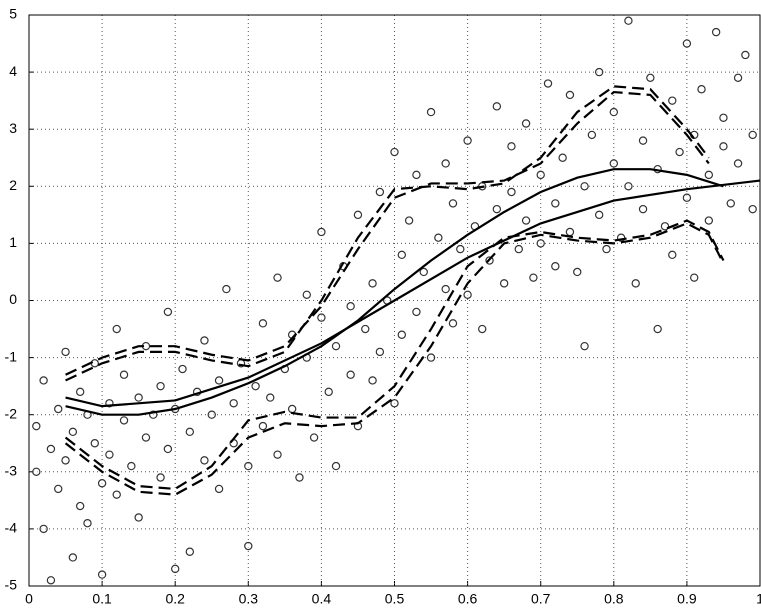 Image resolution: width=761 pixels, height=611 pixels. Describe the element at coordinates (29, 599) in the screenshot. I see `x-tick-label: 0` at that location.